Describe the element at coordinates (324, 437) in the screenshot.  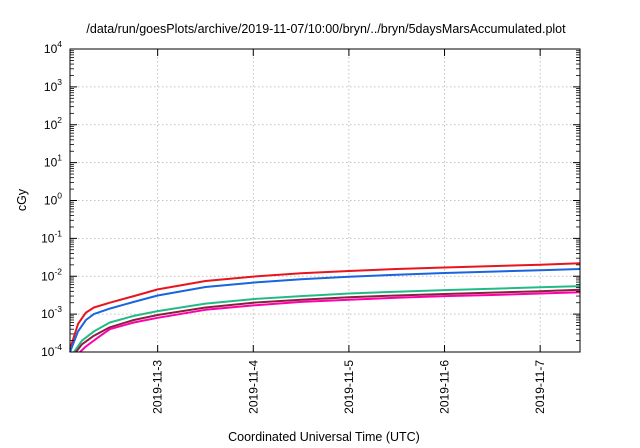
I see `x-axis-label: Coordinated Universal Time (UTC)` at that location.